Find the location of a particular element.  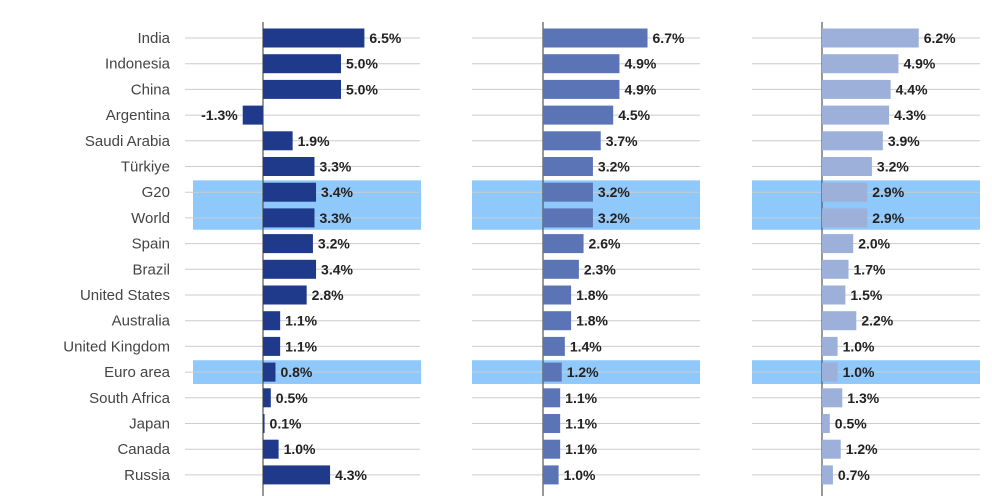

value-label: 3.3% is located at coordinates (335, 218).